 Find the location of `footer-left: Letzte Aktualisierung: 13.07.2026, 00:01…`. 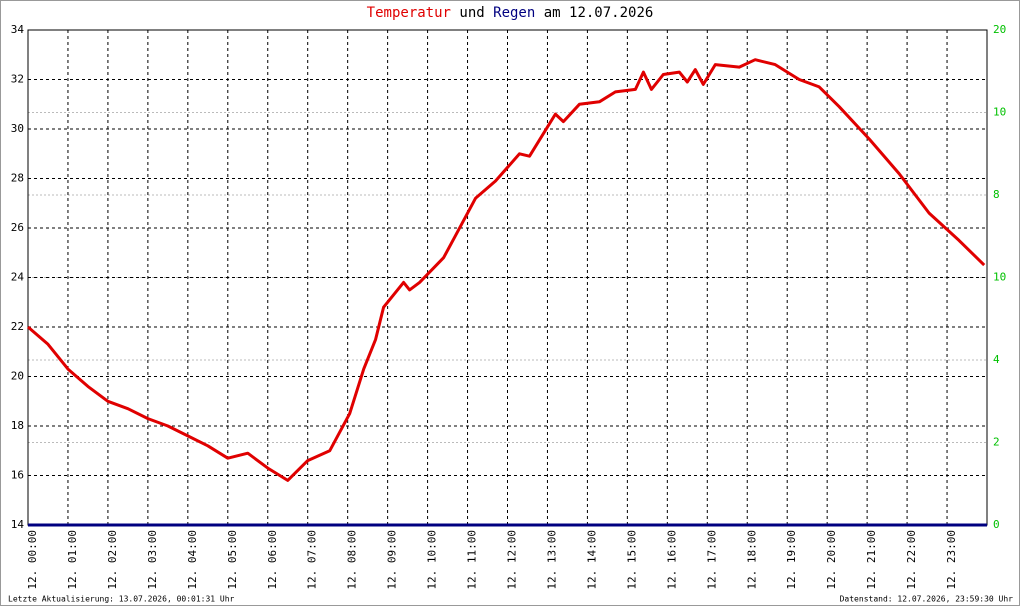

footer-left: Letzte Aktualisierung: 13.07.2026, 00:01… is located at coordinates (121, 599).